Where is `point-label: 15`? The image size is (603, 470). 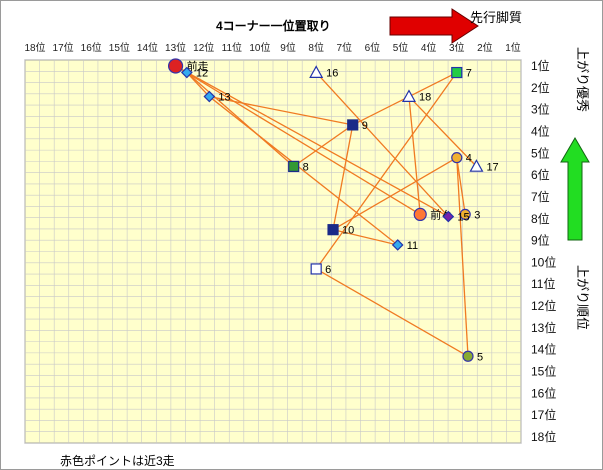 point-label: 15 is located at coordinates (463, 218).